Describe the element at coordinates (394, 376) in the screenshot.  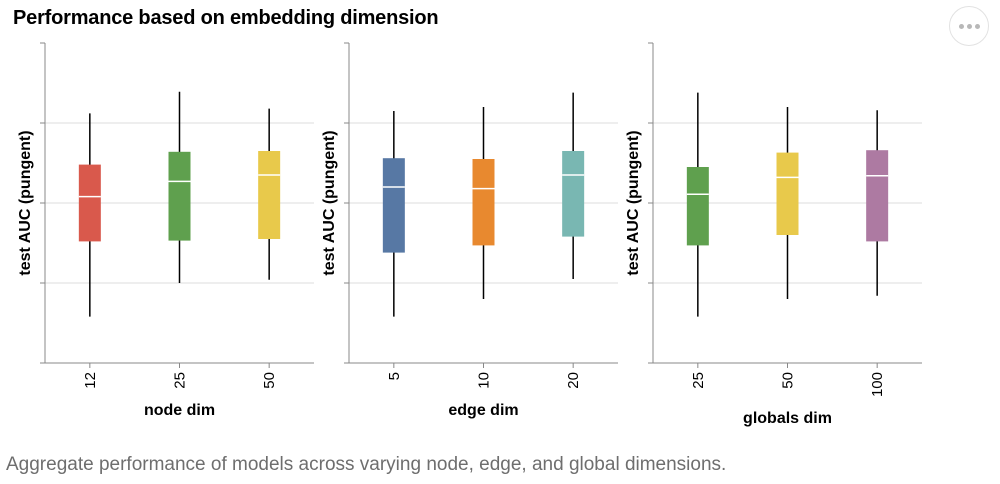
I see `x-tick-label: 5` at that location.